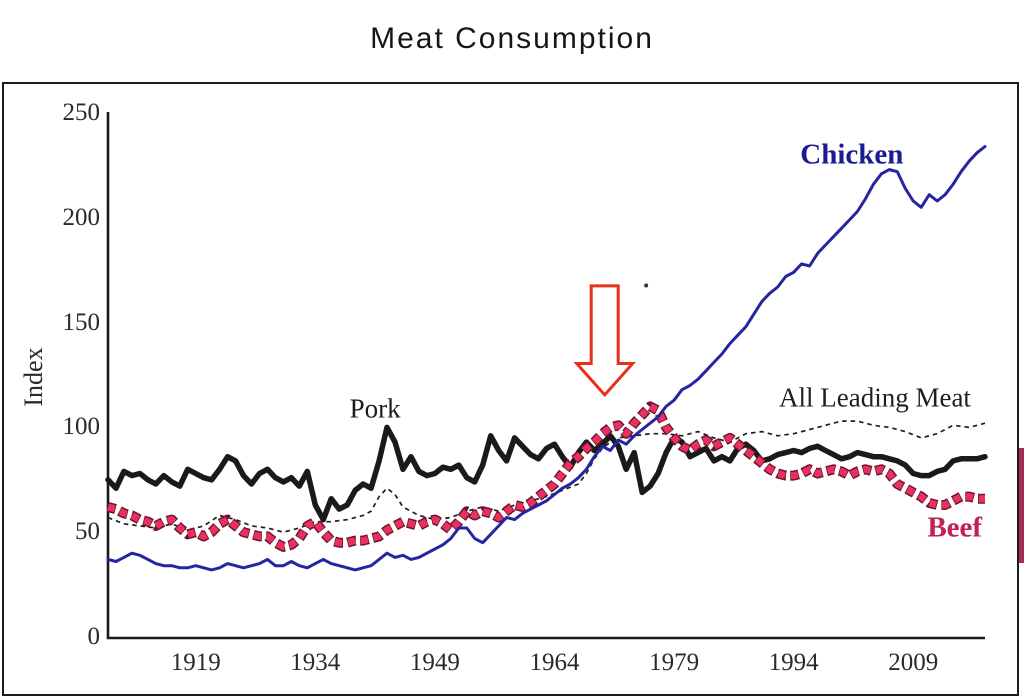  I want to click on x-tick-label-1949: 1949, so click(434, 662).